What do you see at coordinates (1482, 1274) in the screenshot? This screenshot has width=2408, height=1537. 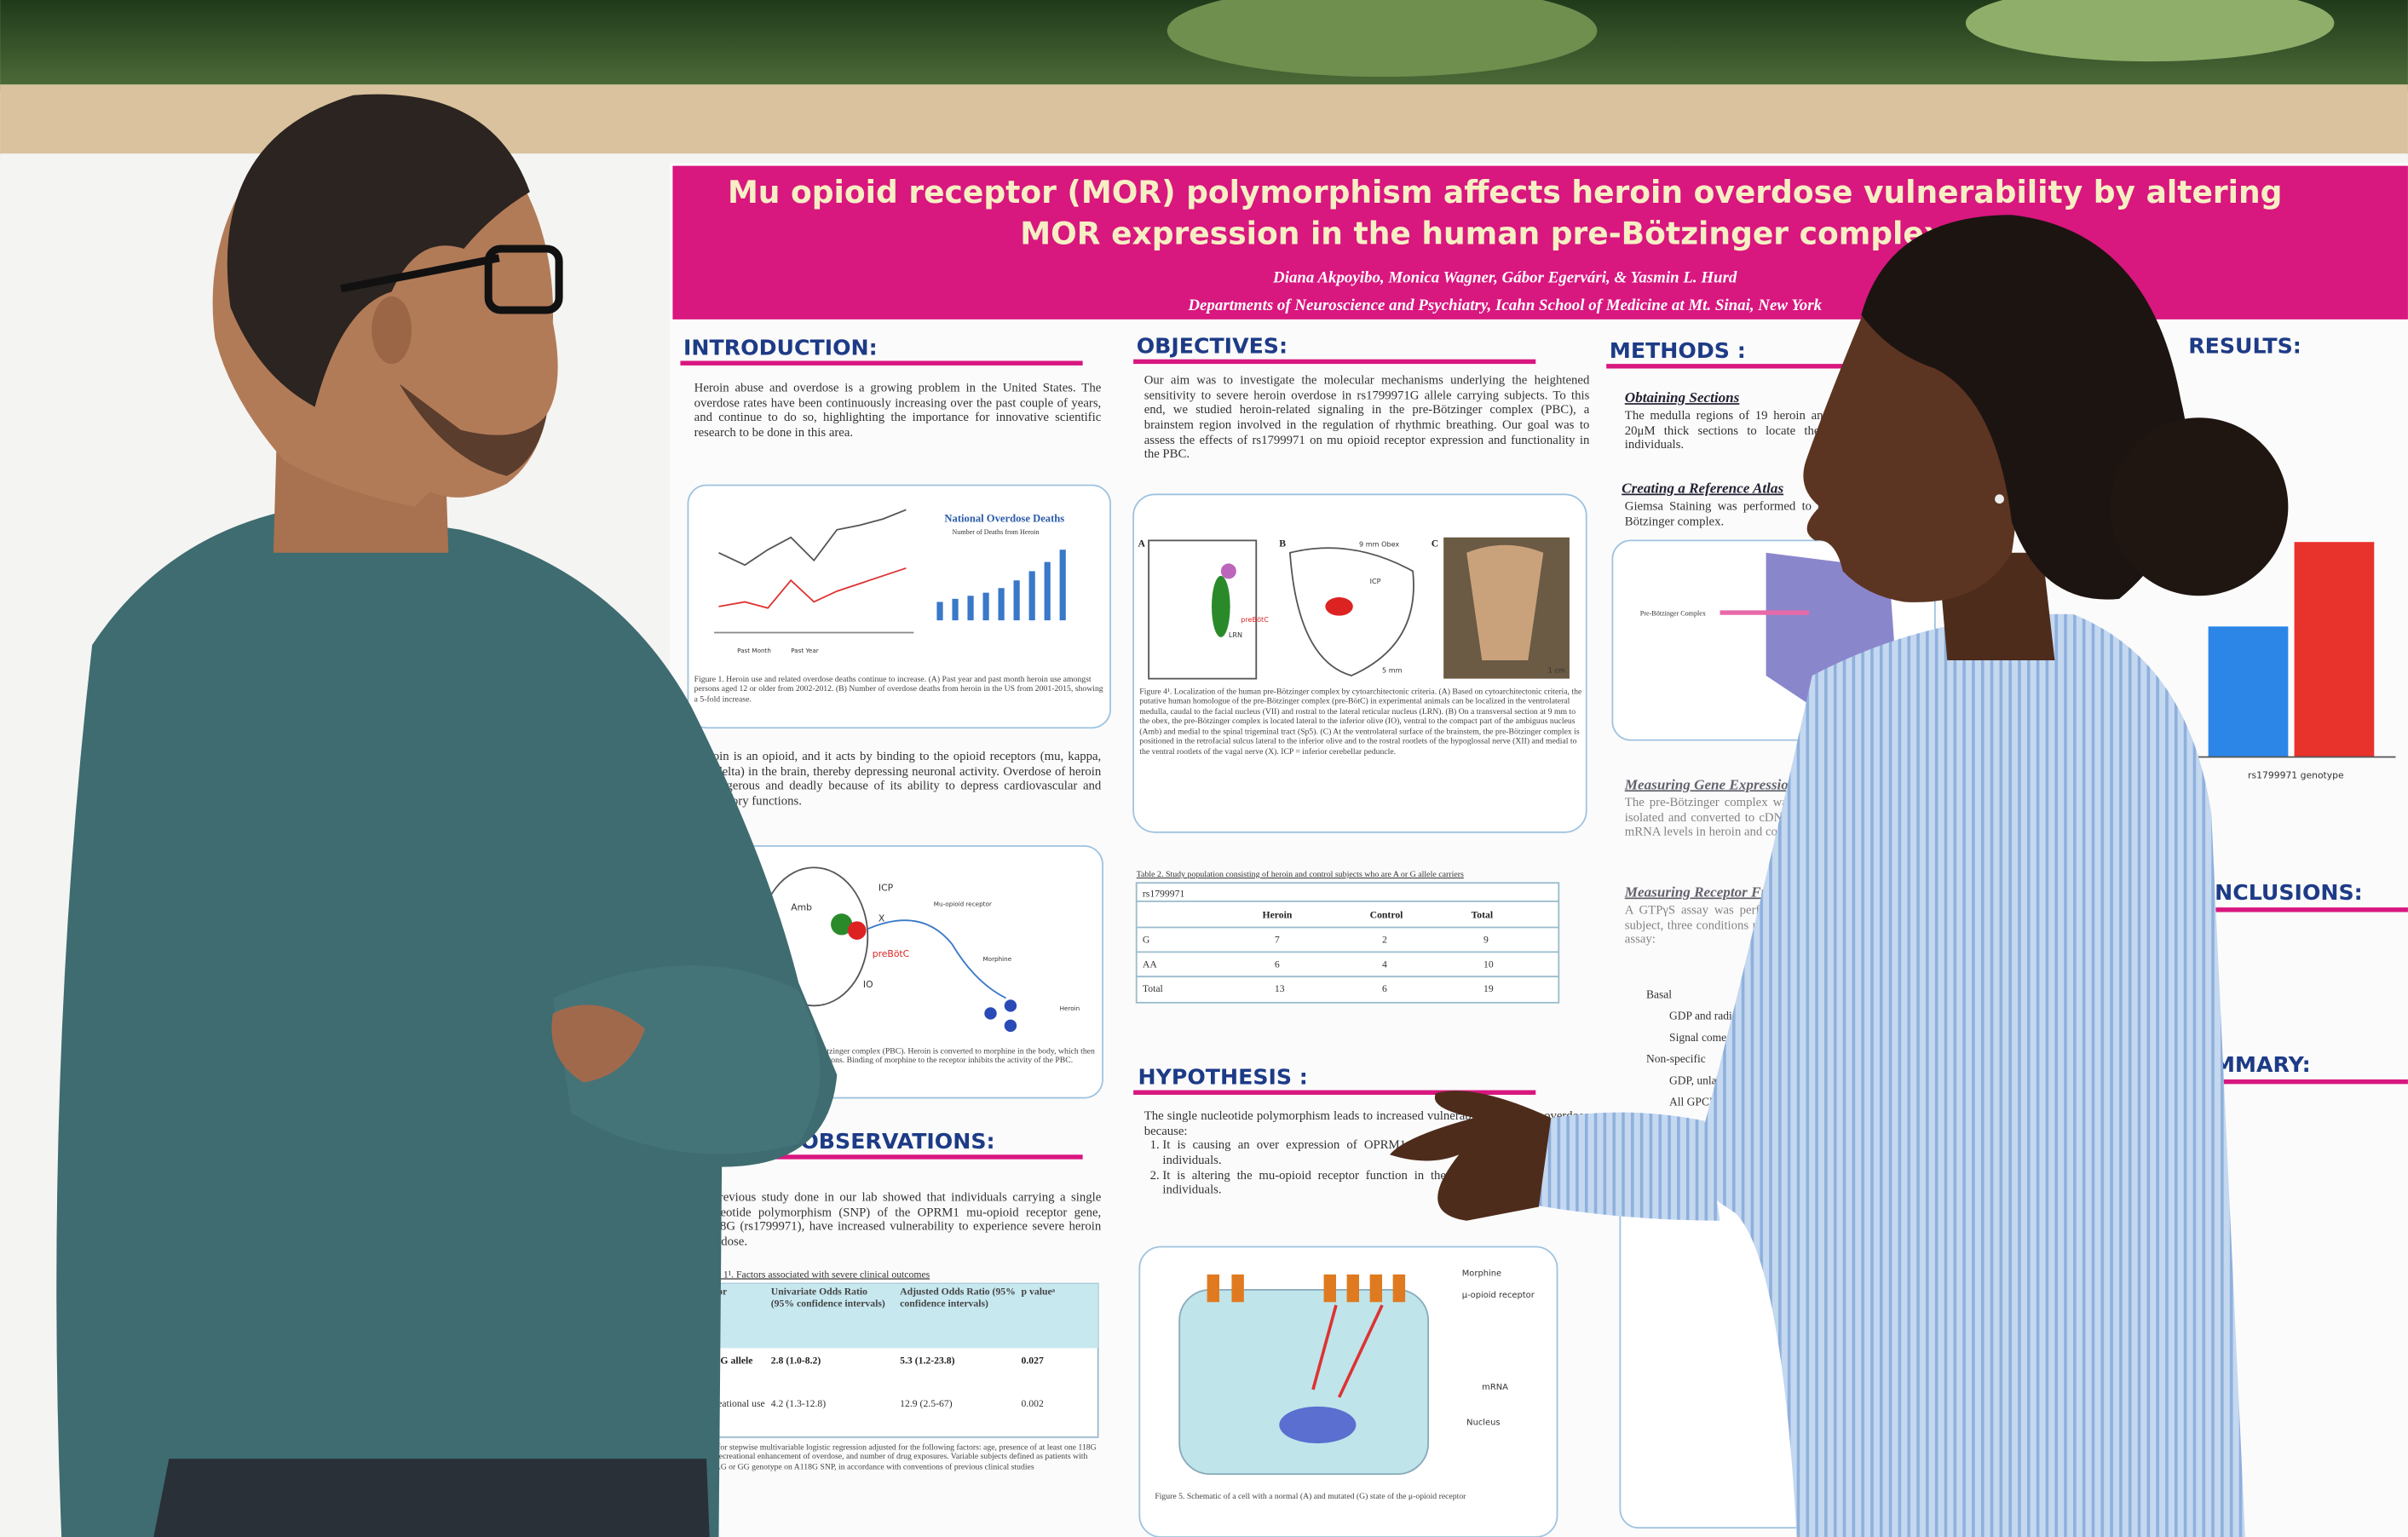 I see `figure-label: Morphine` at bounding box center [1482, 1274].